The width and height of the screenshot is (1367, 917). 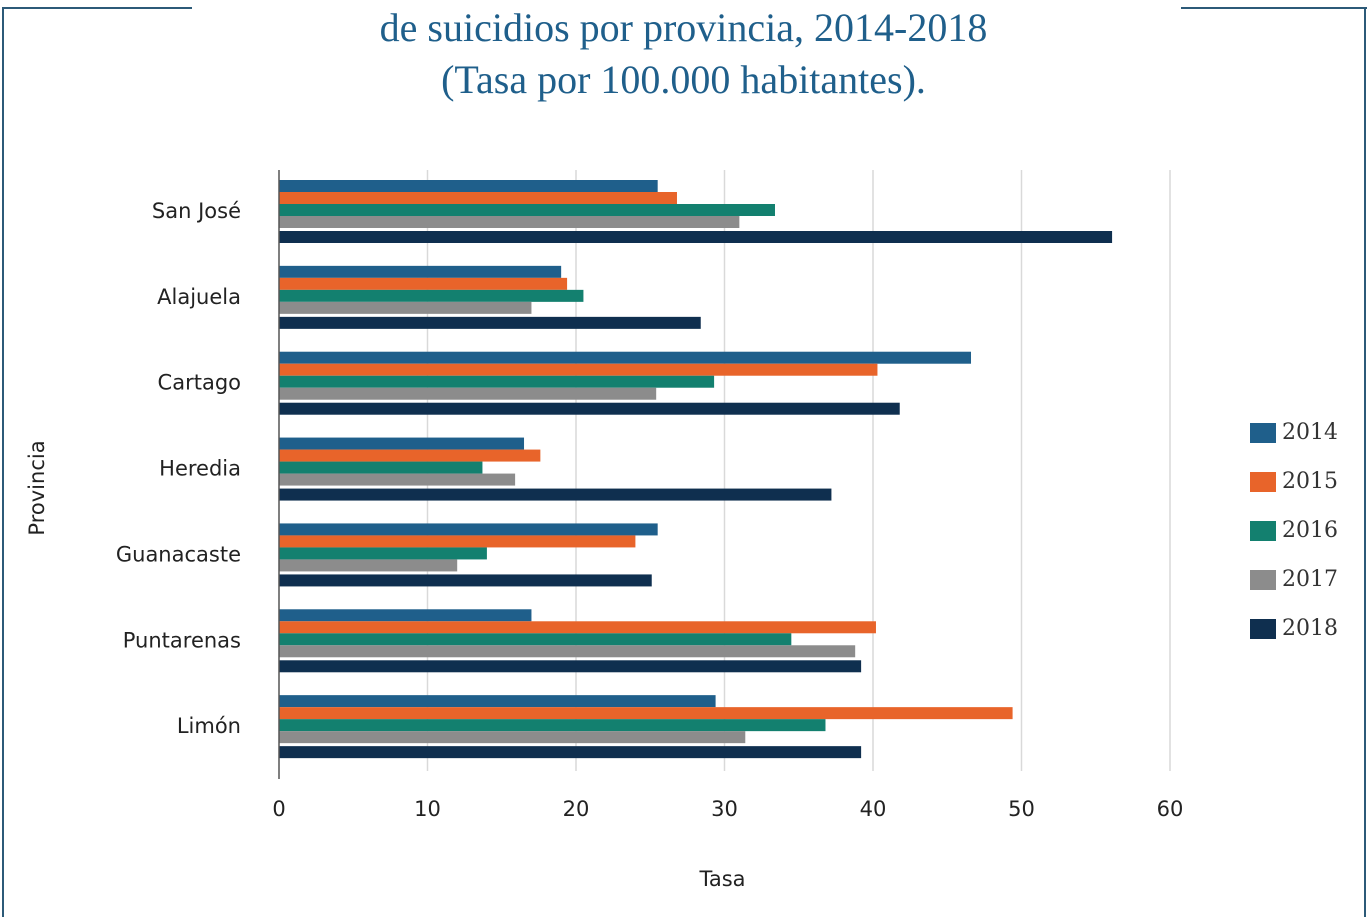 What do you see at coordinates (721, 879) in the screenshot?
I see `x-axis-title: Tasa` at bounding box center [721, 879].